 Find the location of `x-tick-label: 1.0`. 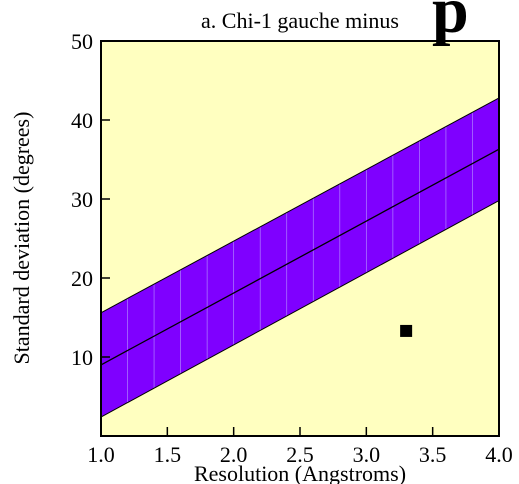

x-tick-label: 1.0 is located at coordinates (101, 454).